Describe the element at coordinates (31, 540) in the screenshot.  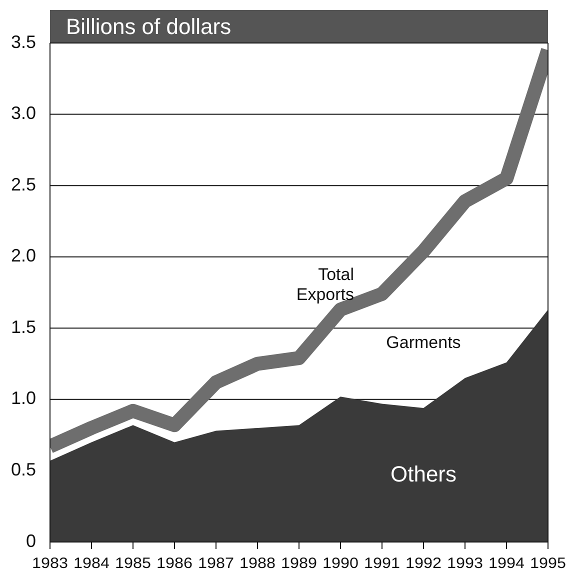
I see `y-tick-label: 0` at that location.